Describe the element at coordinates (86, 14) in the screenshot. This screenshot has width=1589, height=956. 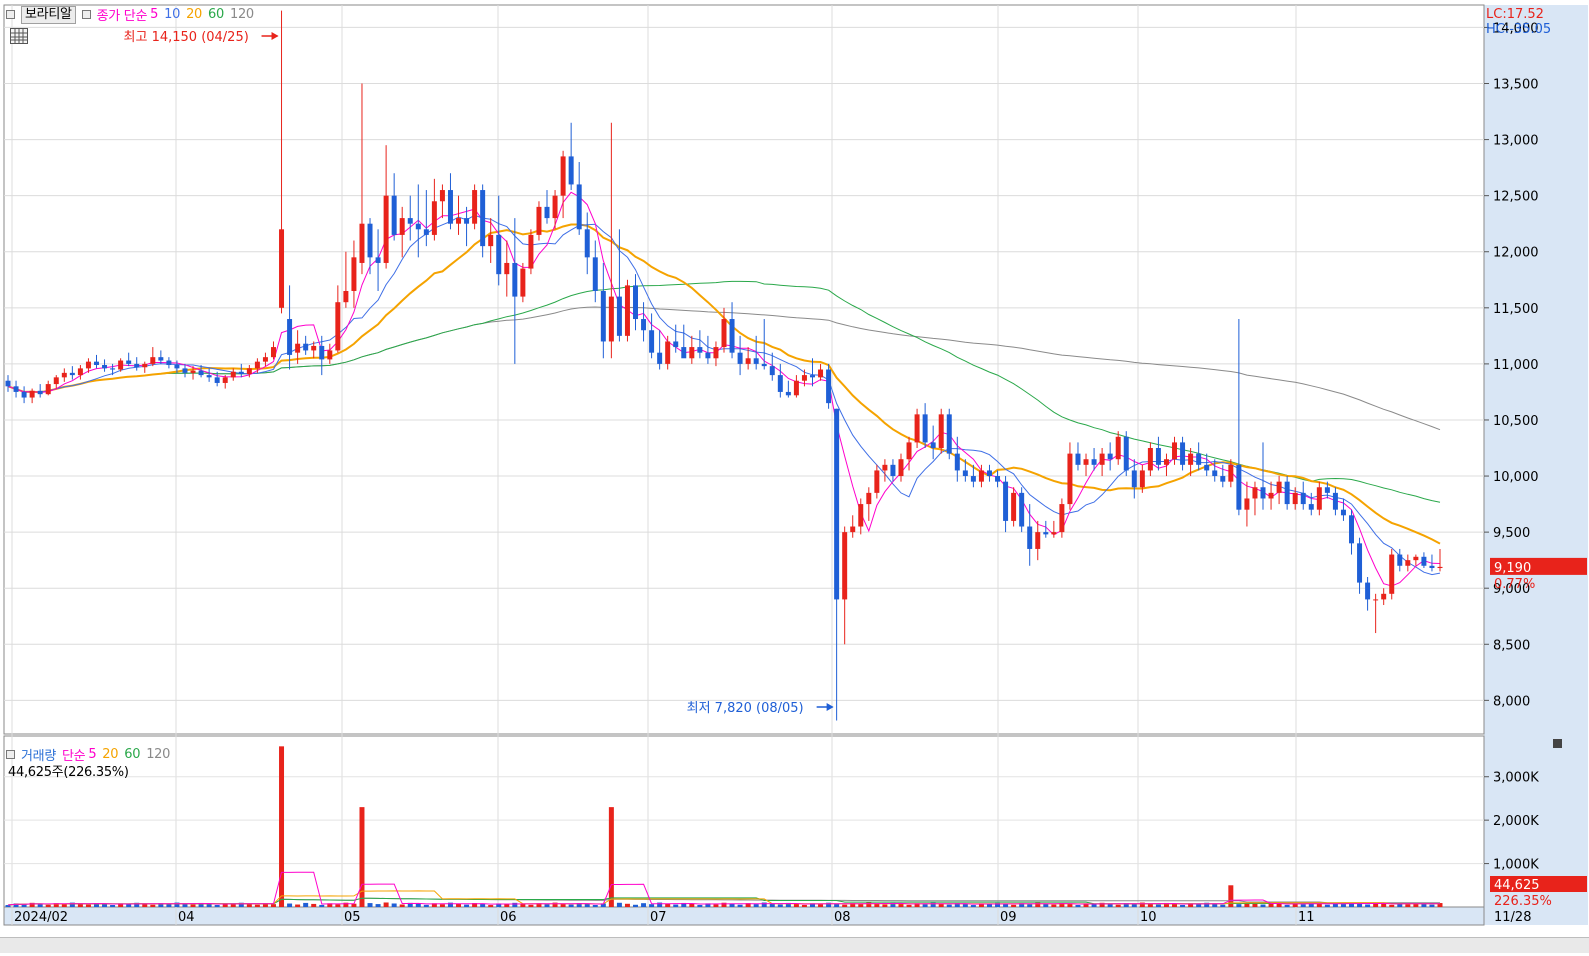
I see `price-toggle` at that location.